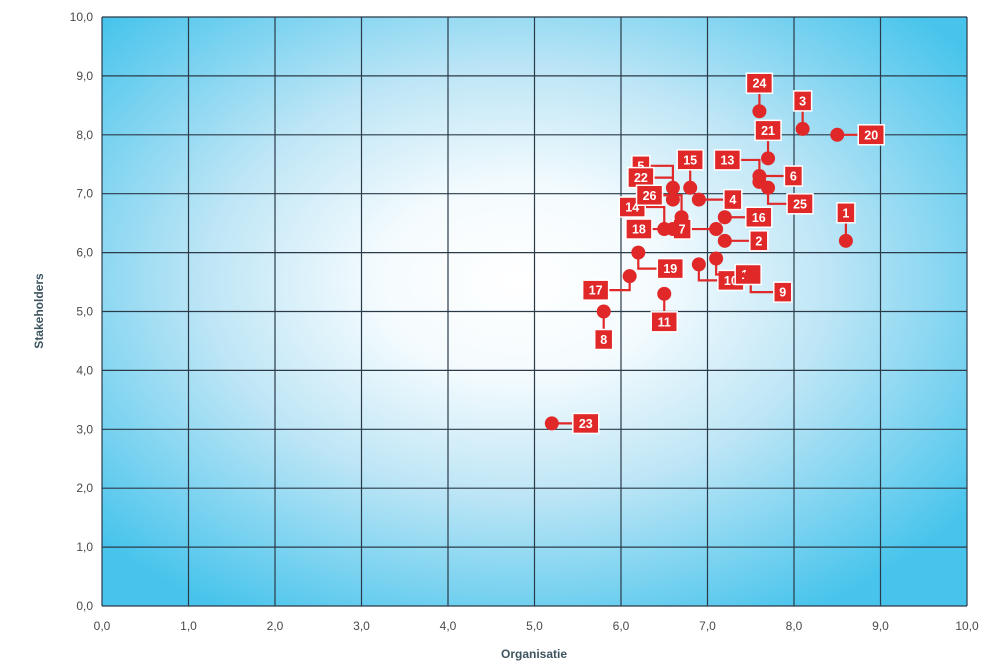  Describe the element at coordinates (275, 626) in the screenshot. I see `x-tick-label: 2,0` at that location.